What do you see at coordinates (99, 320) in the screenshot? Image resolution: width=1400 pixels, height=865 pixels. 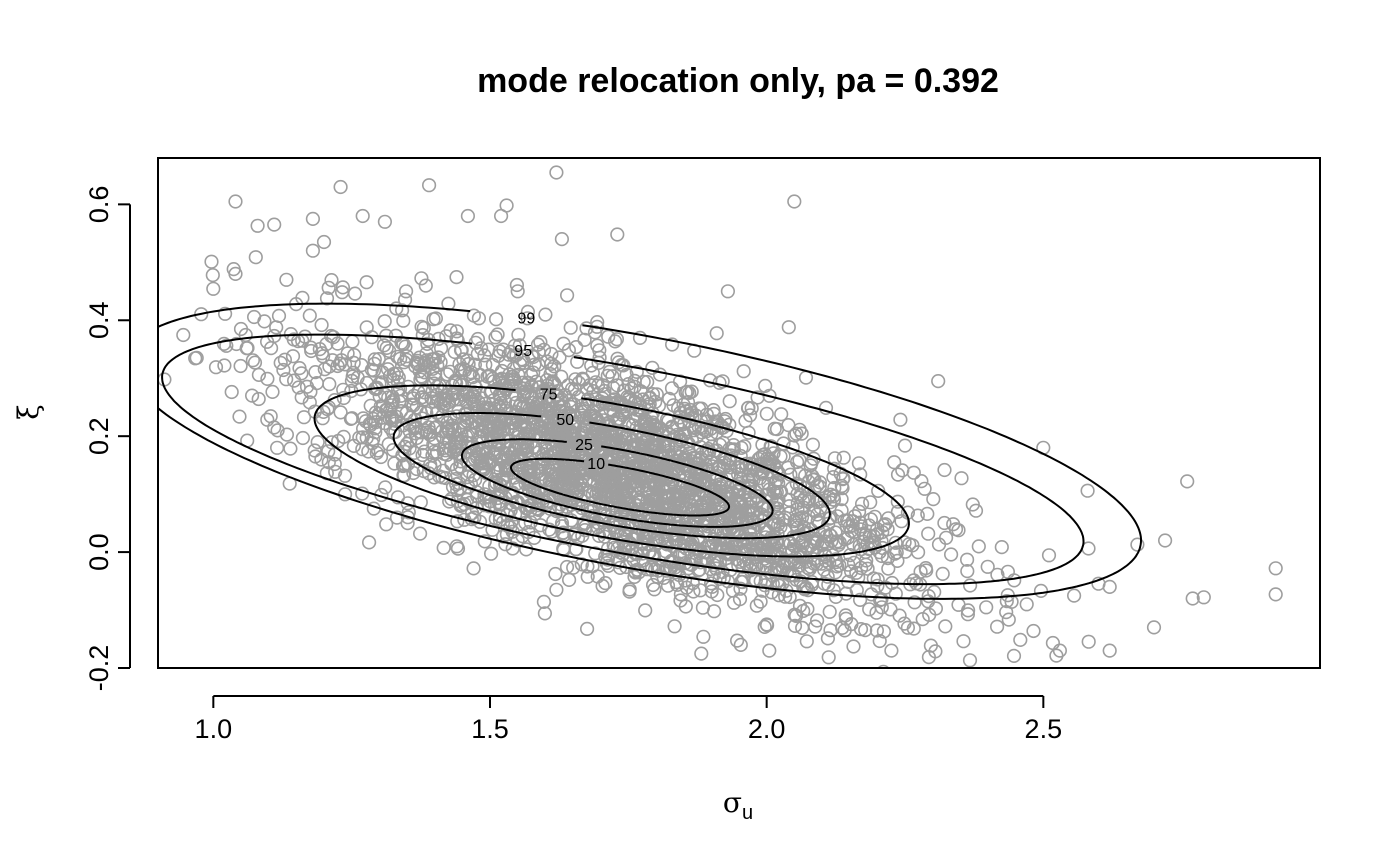 I see `y-tick-label: 0.4` at bounding box center [99, 320].